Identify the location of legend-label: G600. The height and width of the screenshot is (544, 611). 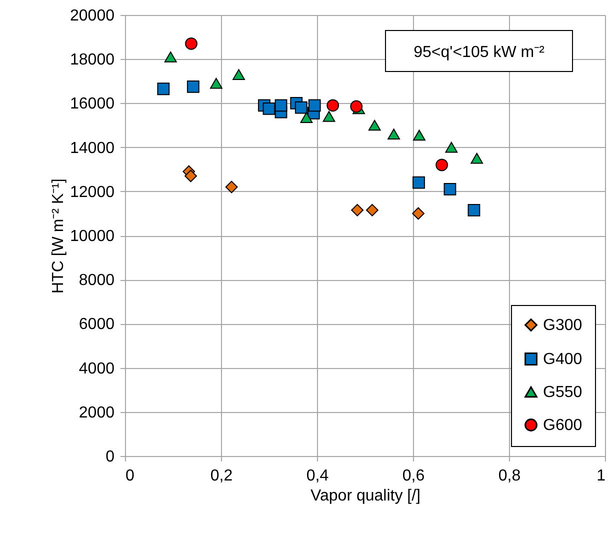
(562, 425).